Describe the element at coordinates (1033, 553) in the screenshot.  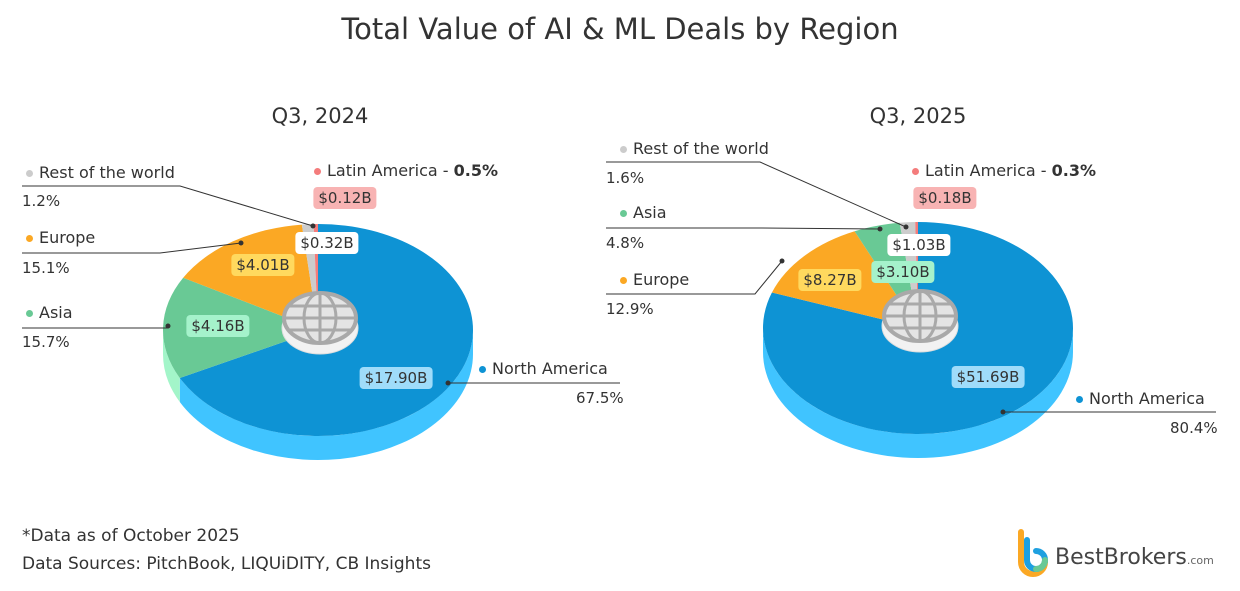
I see `brand-logo-icon` at that location.